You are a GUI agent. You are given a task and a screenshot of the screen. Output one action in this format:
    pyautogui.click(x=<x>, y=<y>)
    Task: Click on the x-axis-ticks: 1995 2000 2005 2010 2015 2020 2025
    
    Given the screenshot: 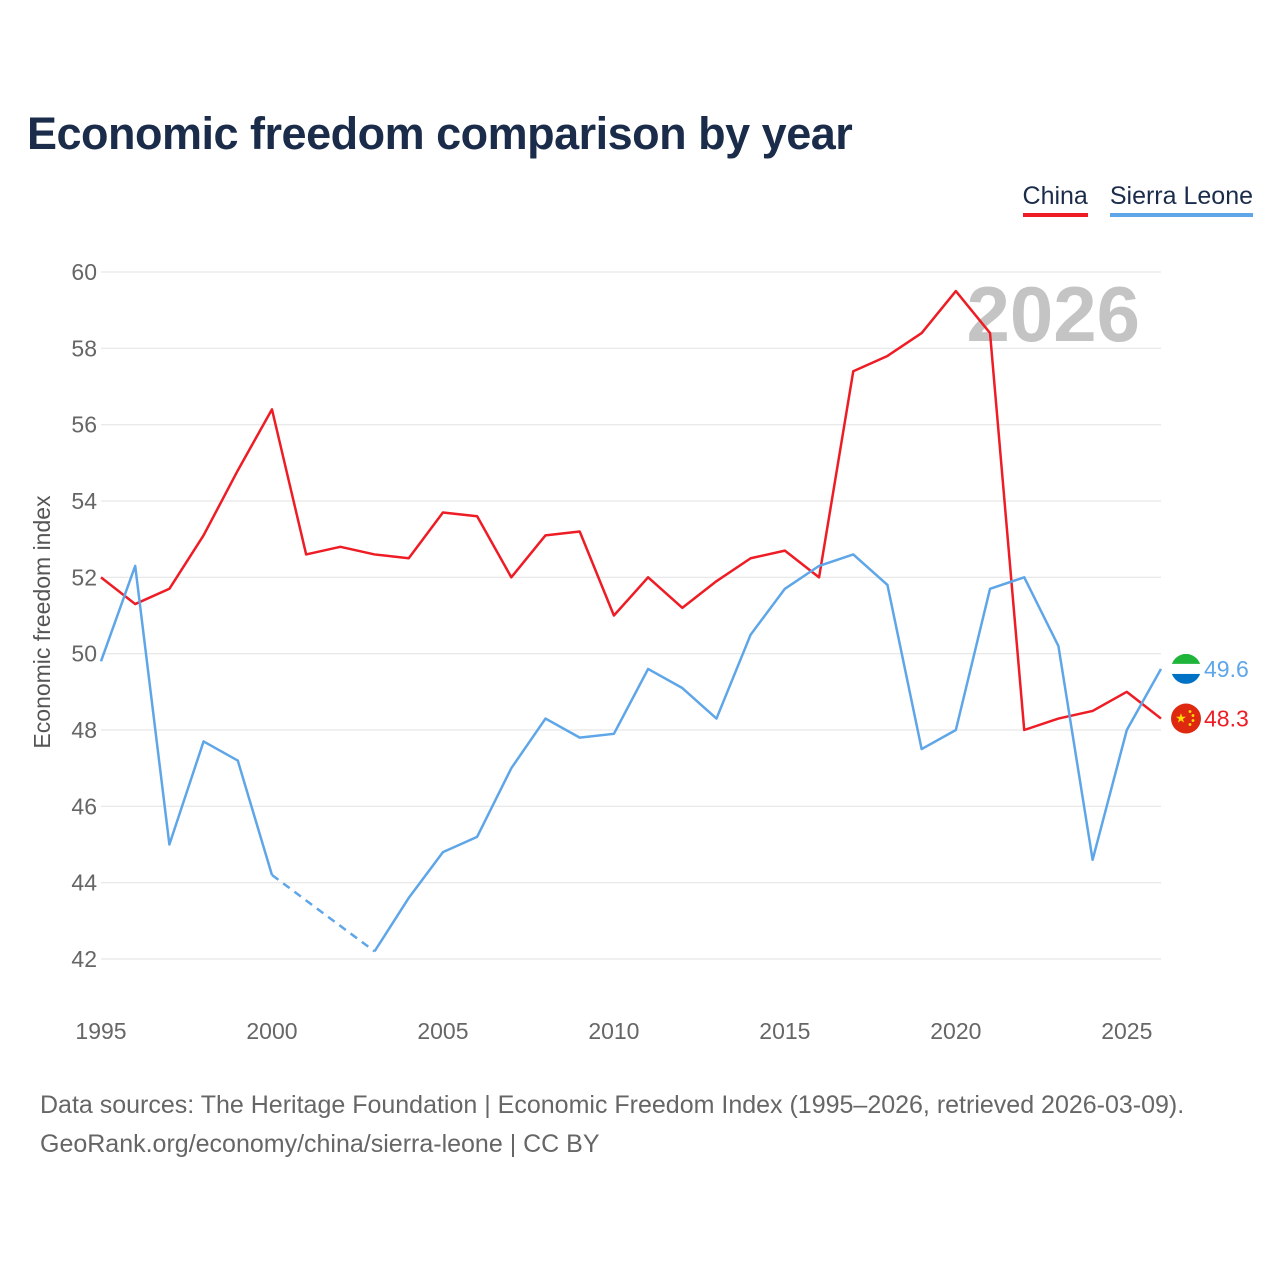 What is the action you would take?
    pyautogui.click(x=613, y=1031)
    